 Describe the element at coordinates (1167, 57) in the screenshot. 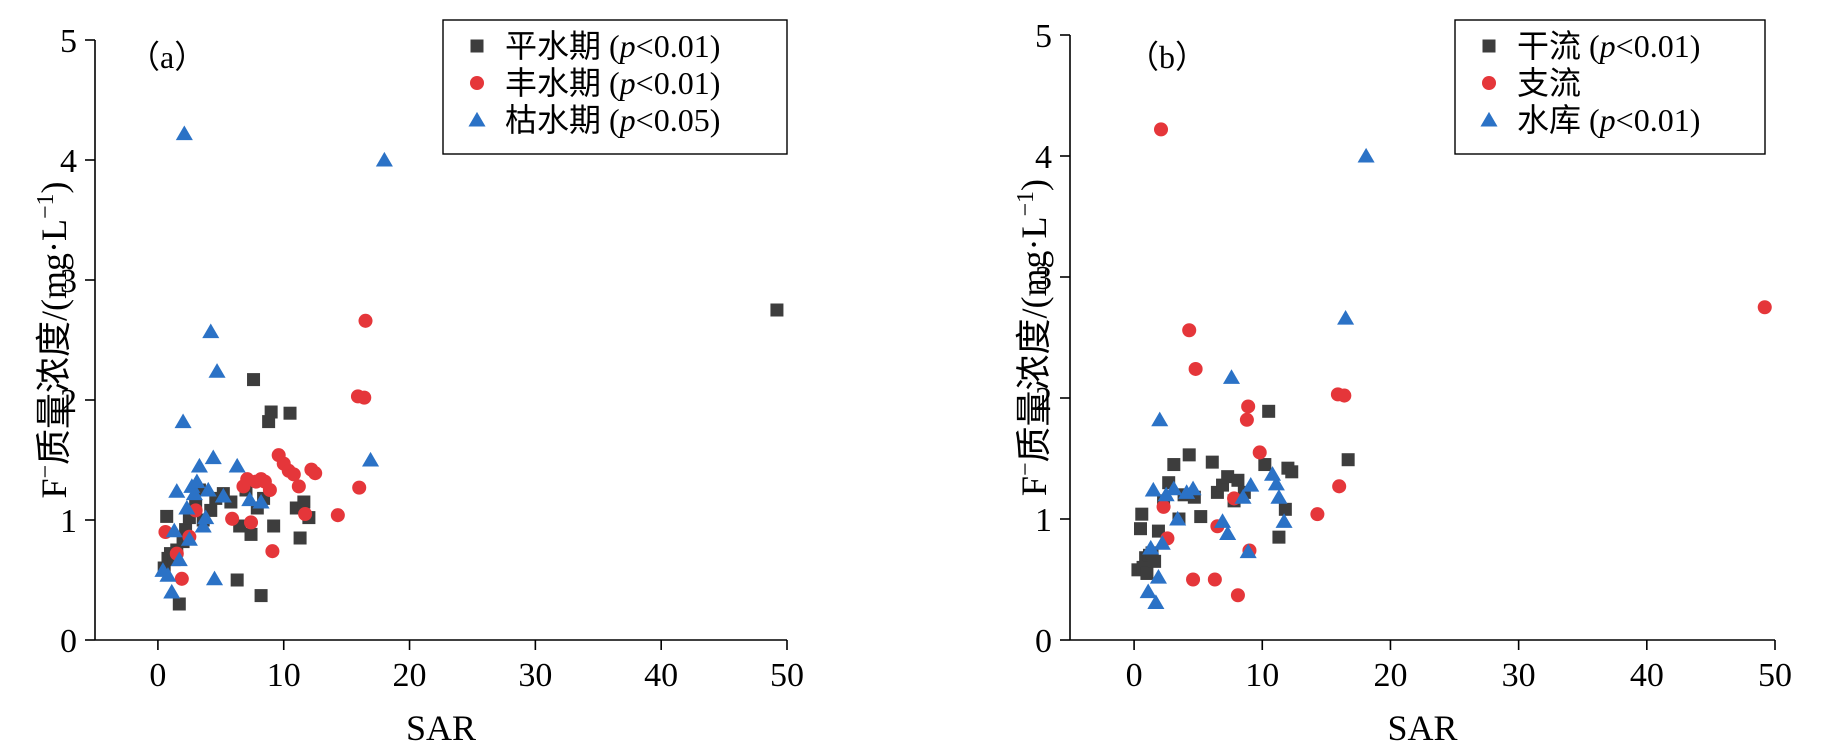

I see `panel-label: （b）` at that location.